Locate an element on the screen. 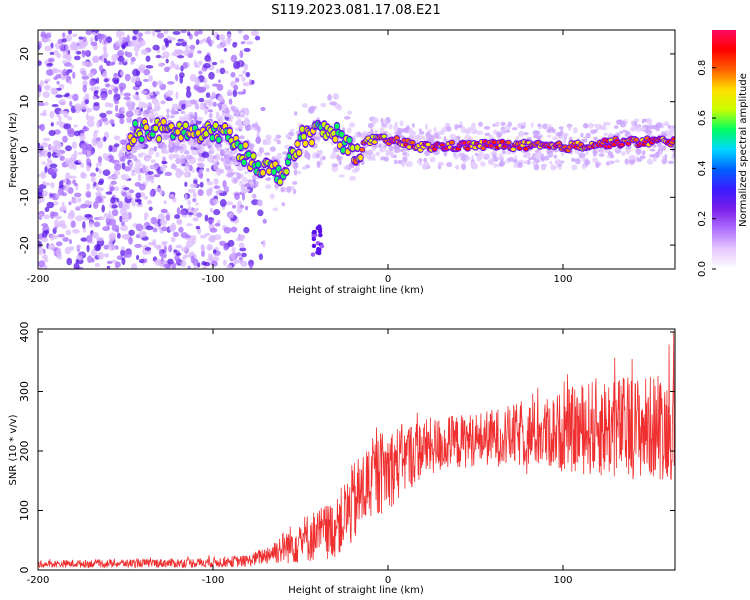  spectrogram-patch-cell is located at coordinates (314, 239).